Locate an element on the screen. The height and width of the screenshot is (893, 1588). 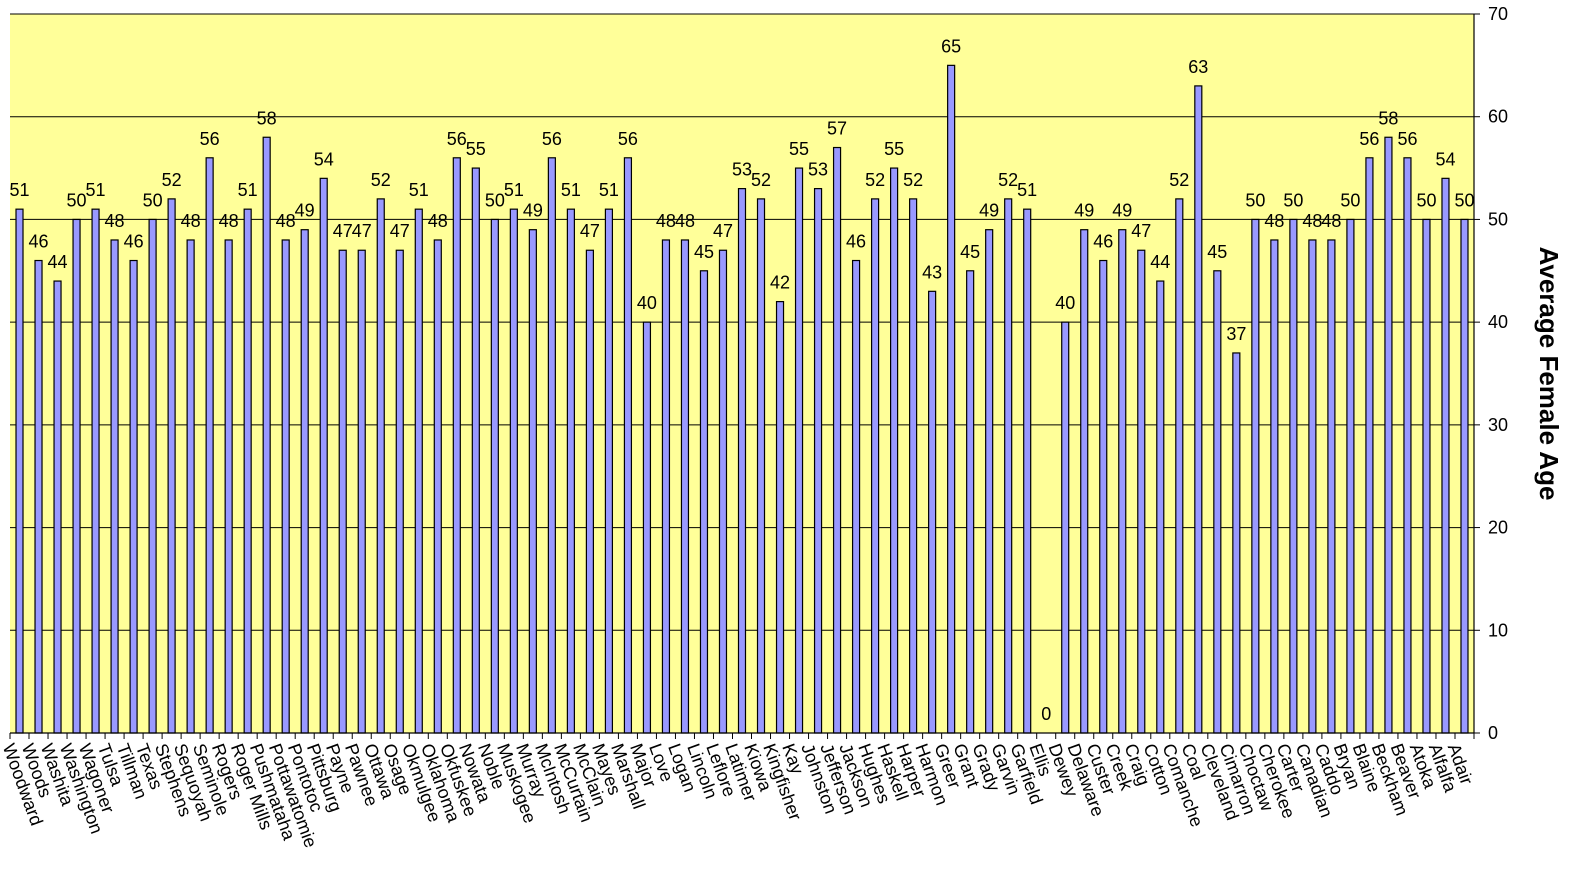
y-tick-label: 10 is located at coordinates (1498, 630).